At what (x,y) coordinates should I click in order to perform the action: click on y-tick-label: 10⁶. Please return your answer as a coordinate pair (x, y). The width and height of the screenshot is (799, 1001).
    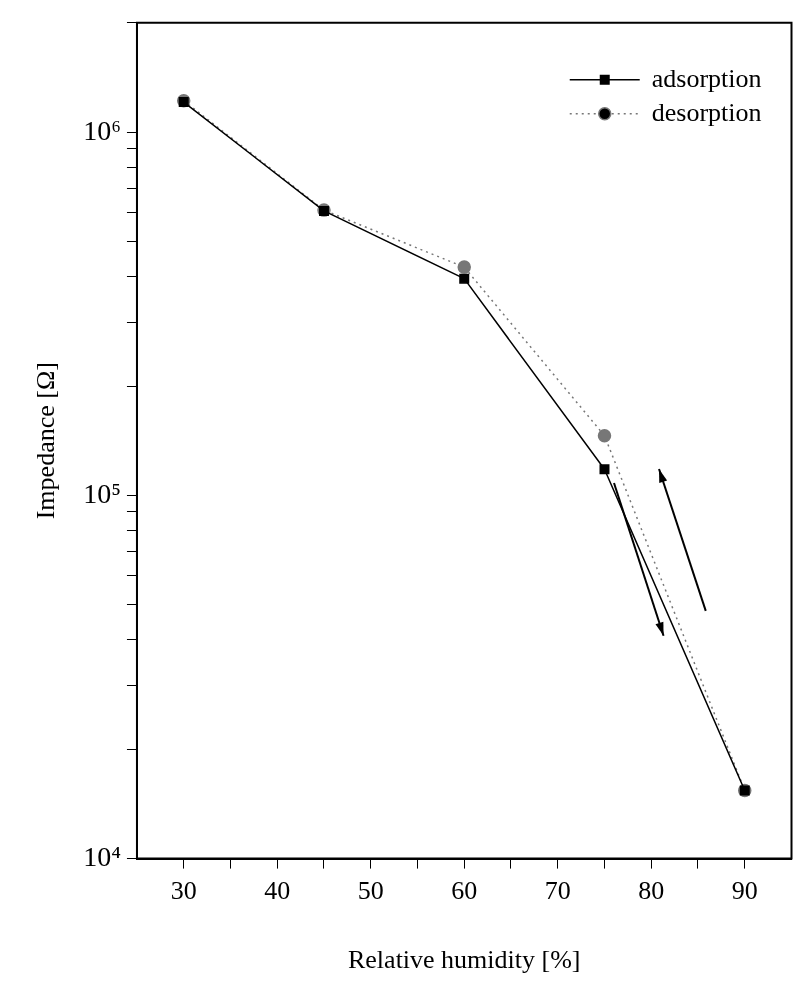
    Looking at the image, I should click on (102, 130).